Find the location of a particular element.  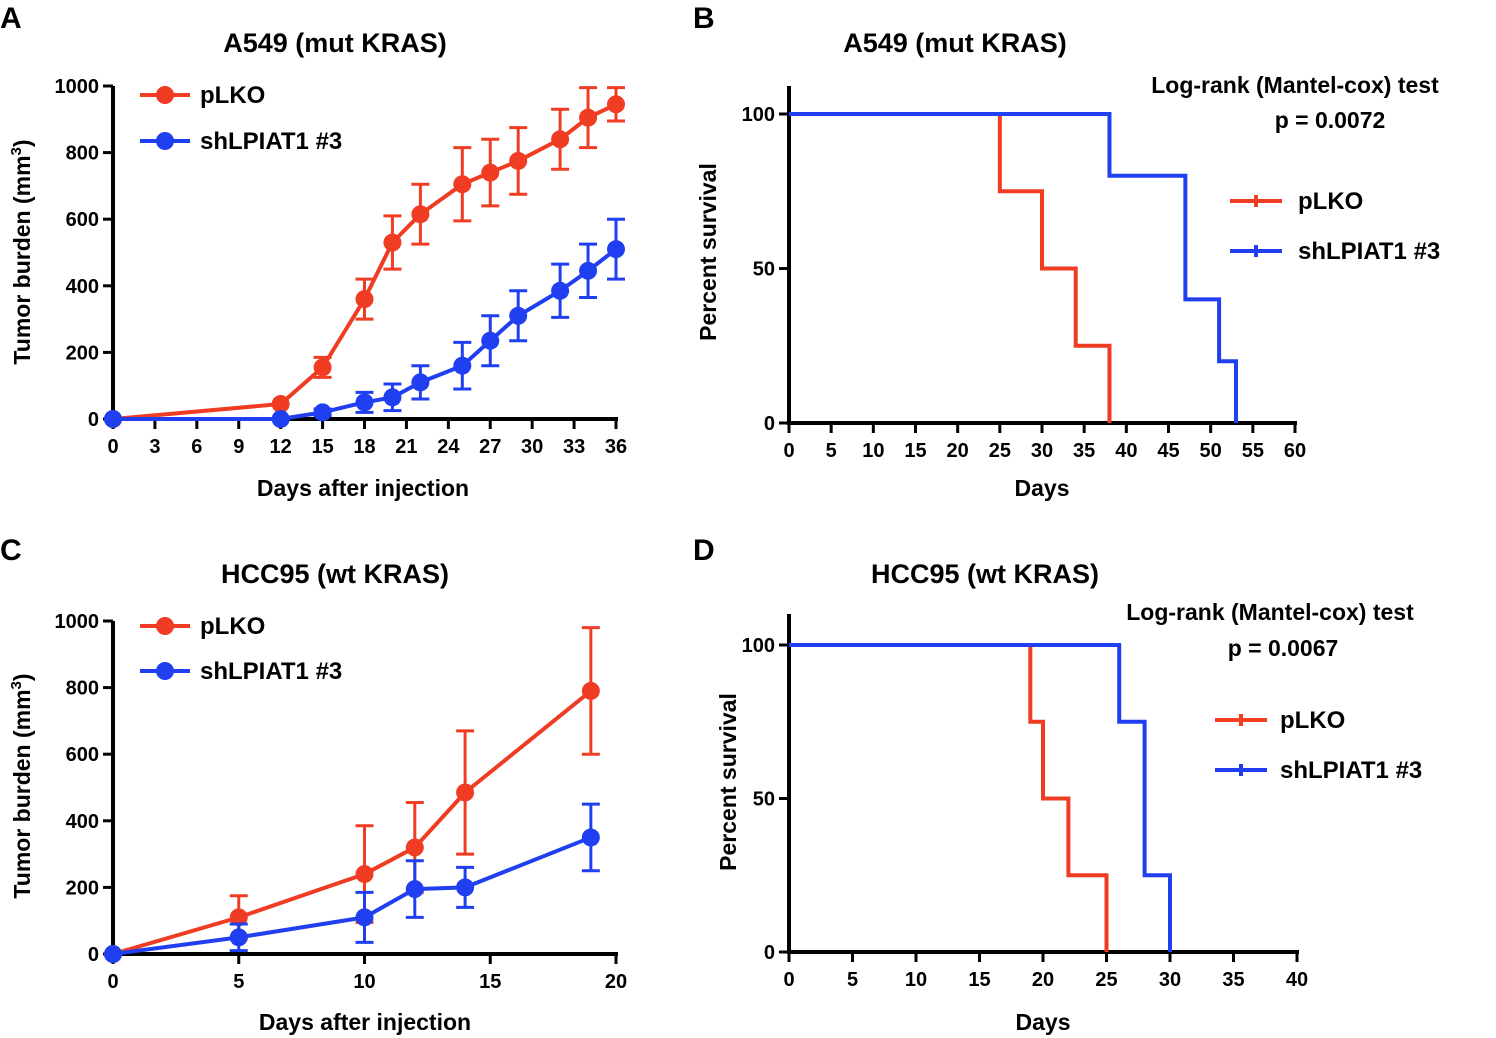

panel-d-letter: D is located at coordinates (704, 550).